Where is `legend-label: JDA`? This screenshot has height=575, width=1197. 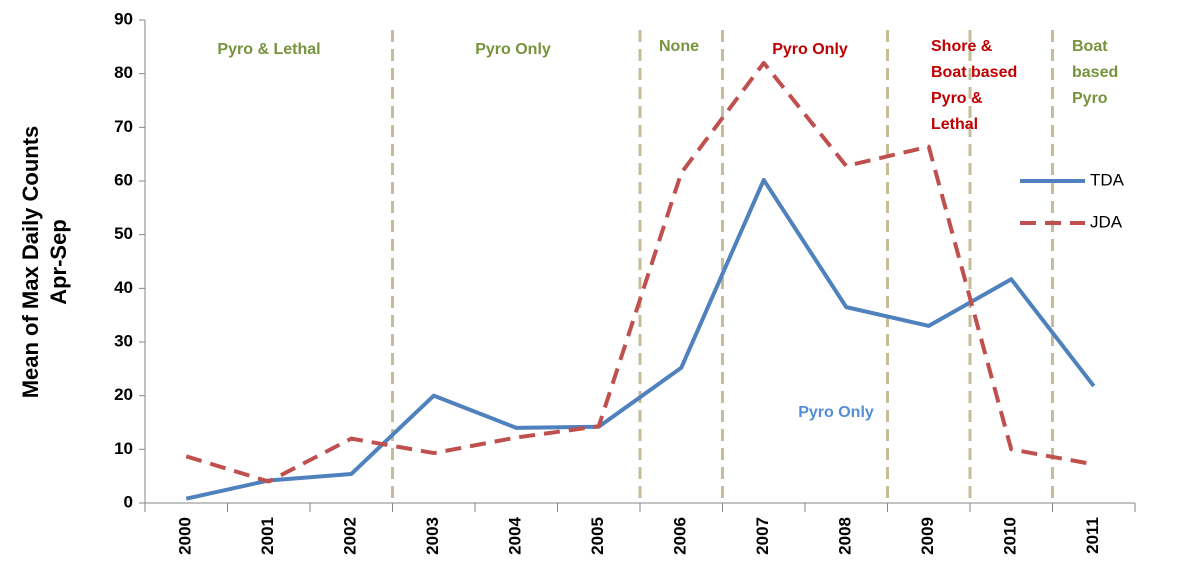 legend-label: JDA is located at coordinates (1106, 221).